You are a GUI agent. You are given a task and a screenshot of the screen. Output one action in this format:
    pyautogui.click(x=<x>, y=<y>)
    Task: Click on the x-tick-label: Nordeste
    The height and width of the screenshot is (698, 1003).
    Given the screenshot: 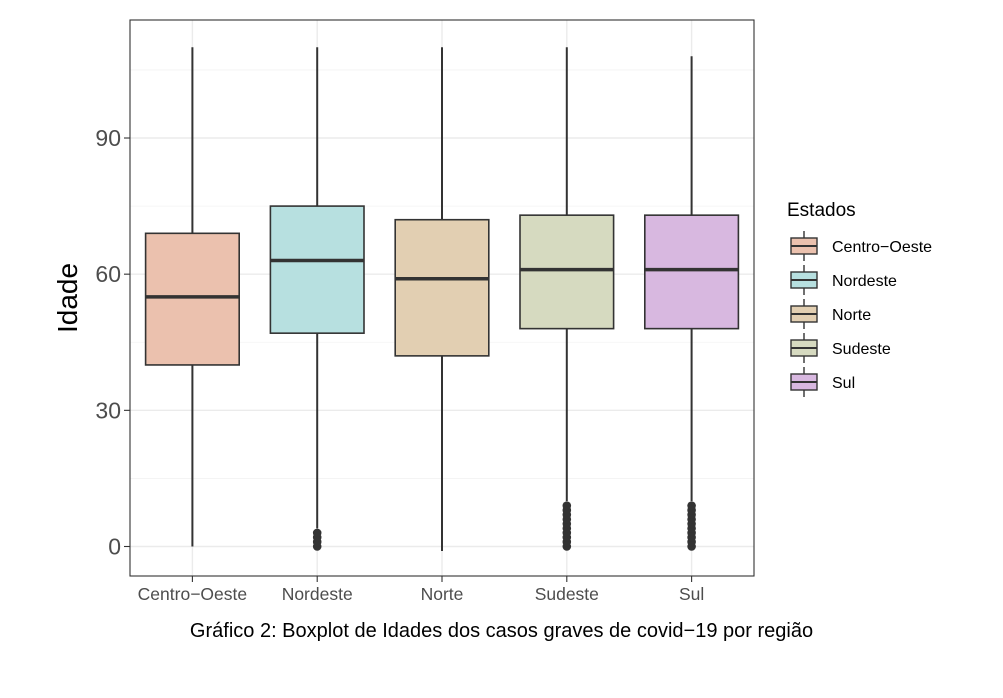 What is the action you would take?
    pyautogui.click(x=317, y=594)
    